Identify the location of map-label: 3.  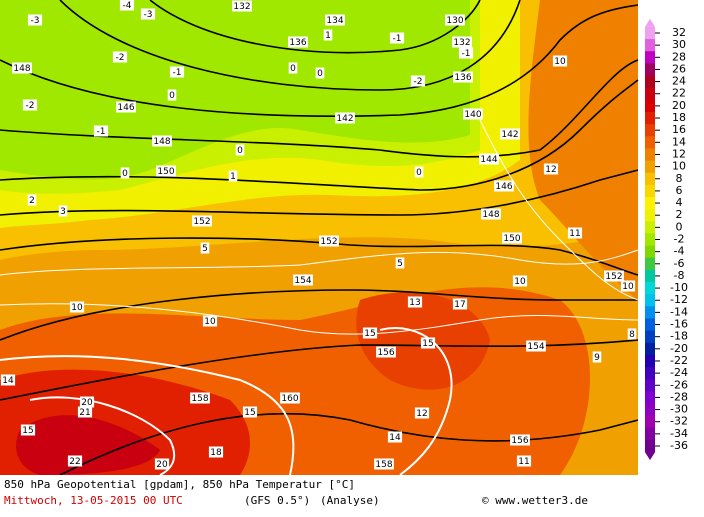
(63, 212).